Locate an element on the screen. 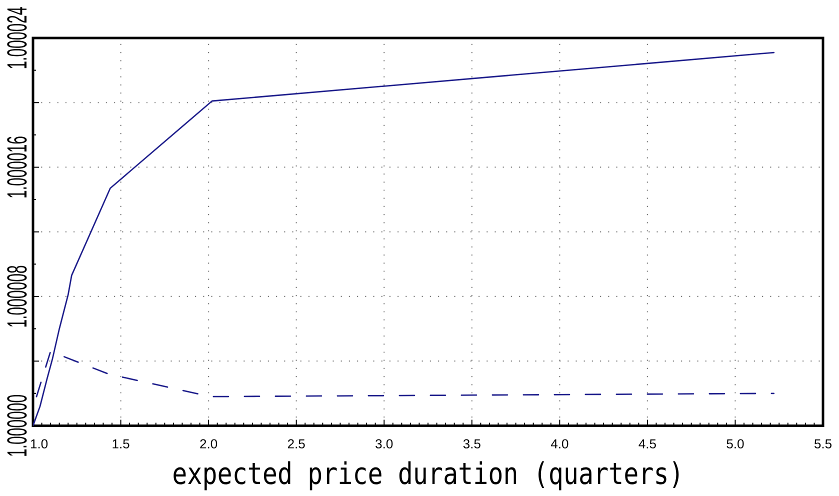  y-tick-label: 1.000016 is located at coordinates (17, 167).